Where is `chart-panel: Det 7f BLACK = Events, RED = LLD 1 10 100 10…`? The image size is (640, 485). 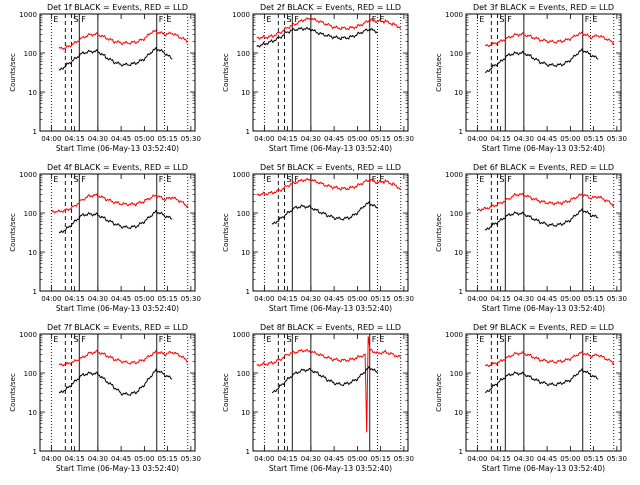 chart-panel: Det 7f BLACK = Events, RED = LLD 1 10 100 10… is located at coordinates (105, 398).